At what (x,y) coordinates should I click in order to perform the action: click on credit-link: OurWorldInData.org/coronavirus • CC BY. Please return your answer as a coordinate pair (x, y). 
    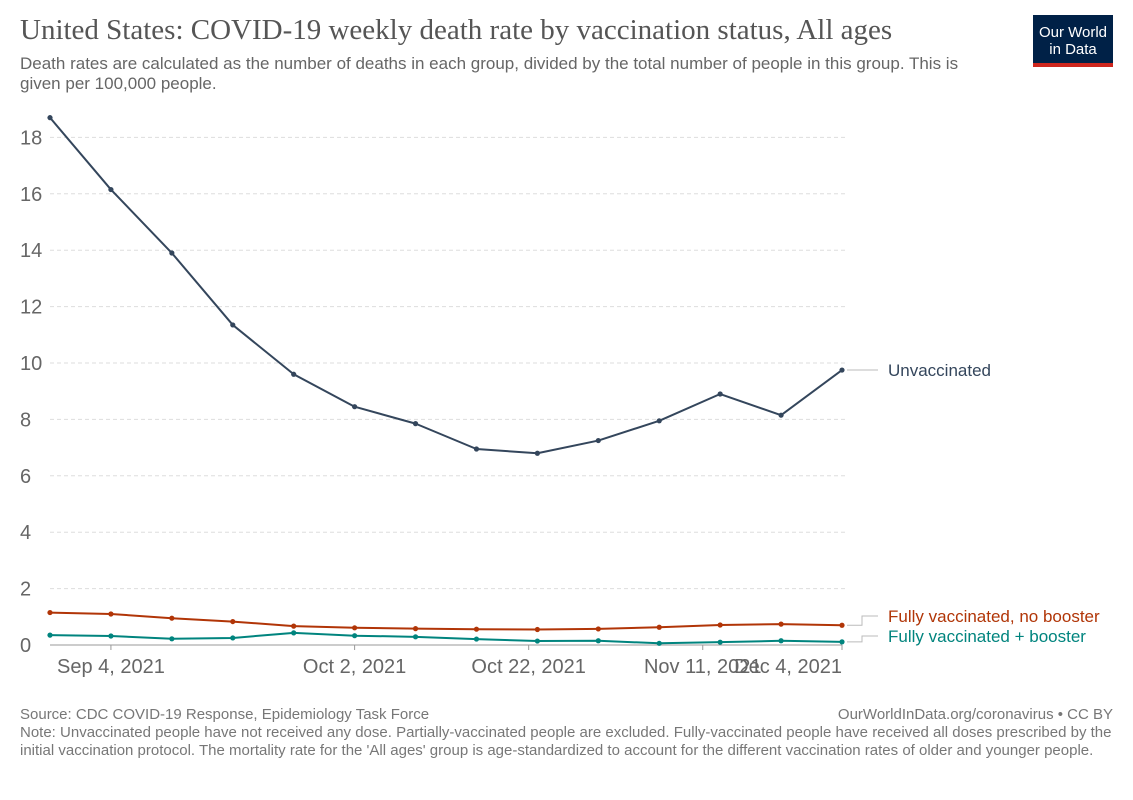
    Looking at the image, I should click on (975, 714).